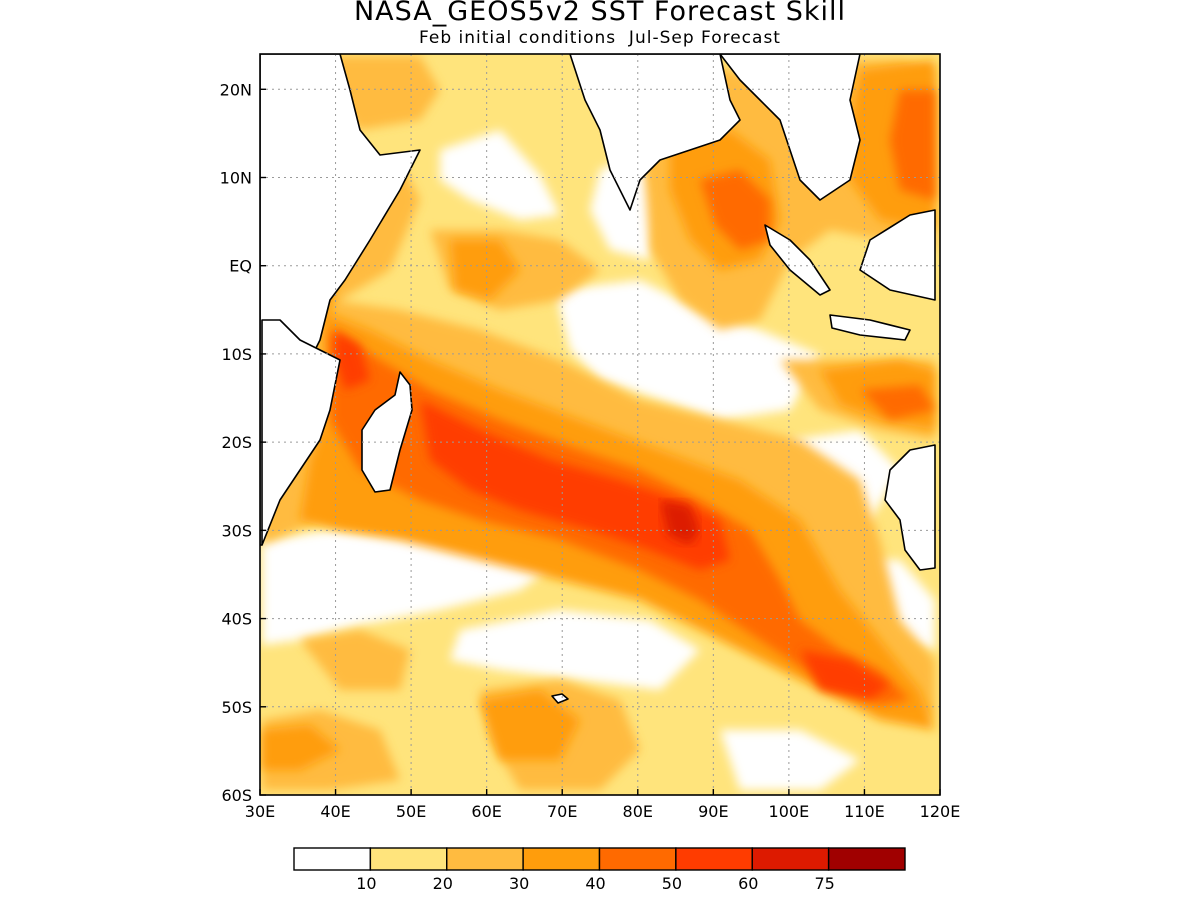 This screenshot has width=1200, height=900. Describe the element at coordinates (530, 725) in the screenshot. I see `skill-level-30-40-southern-band` at that location.